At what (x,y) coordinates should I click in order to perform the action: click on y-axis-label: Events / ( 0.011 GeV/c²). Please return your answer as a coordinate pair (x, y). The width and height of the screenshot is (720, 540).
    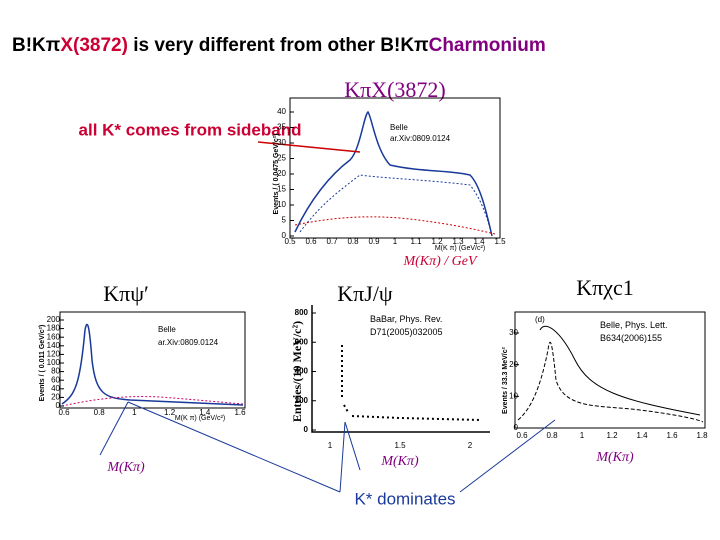
    Looking at the image, I should click on (42, 363).